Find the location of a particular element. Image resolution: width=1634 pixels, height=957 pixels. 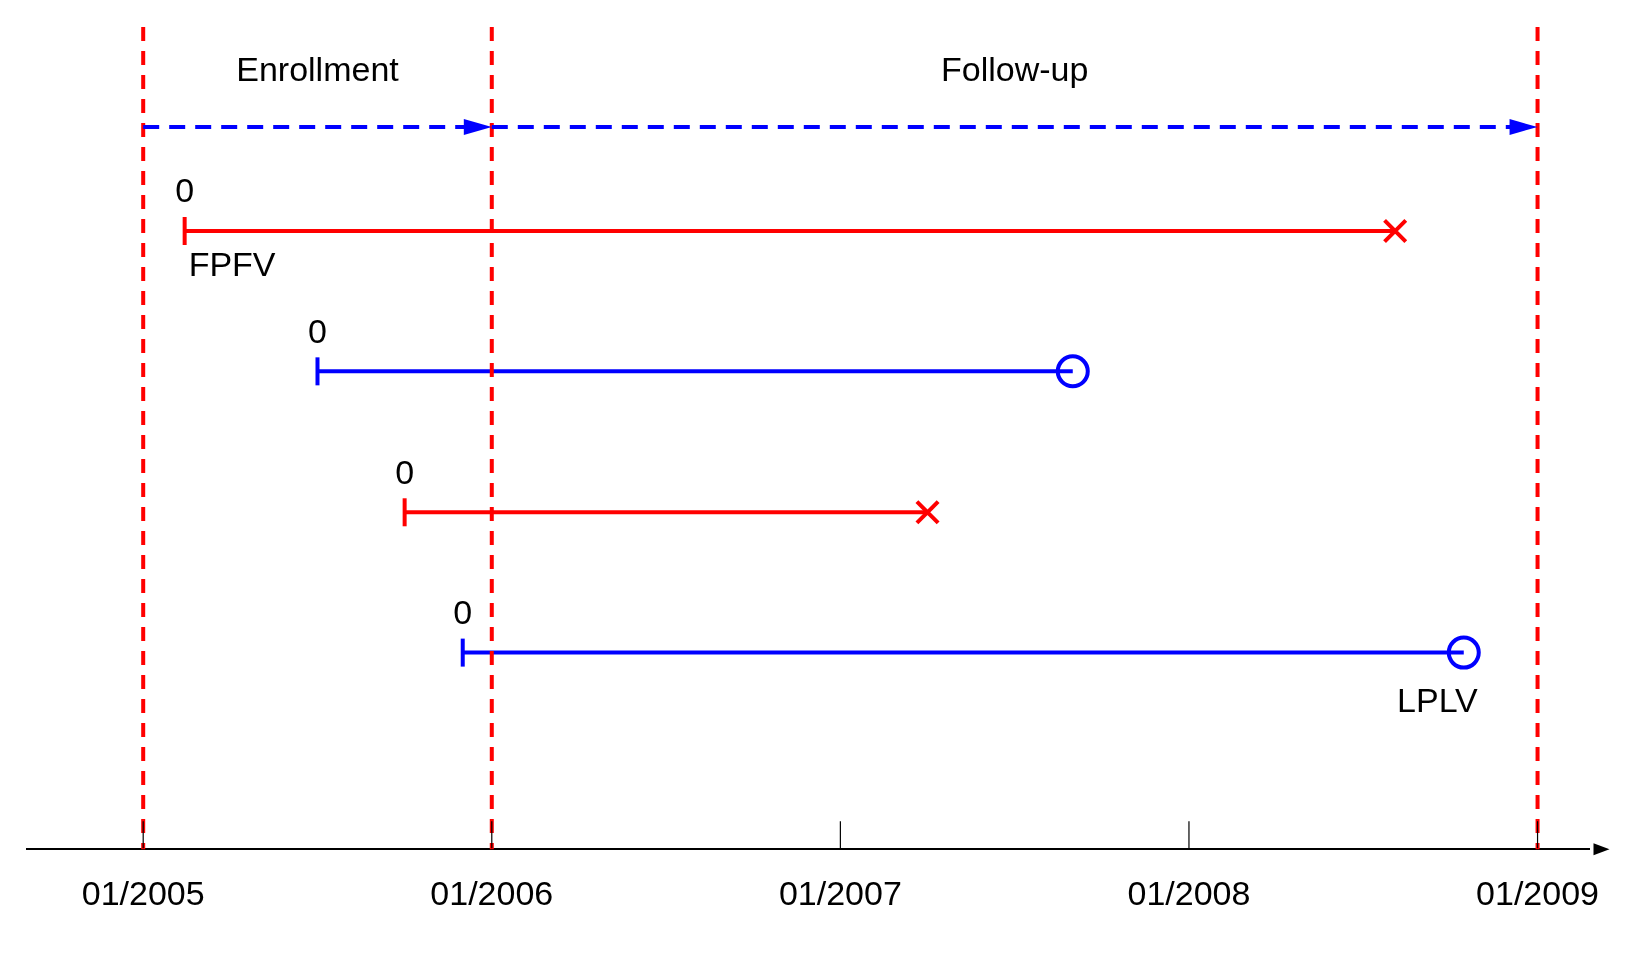

x-tick-label: 01/2008 is located at coordinates (1189, 892).